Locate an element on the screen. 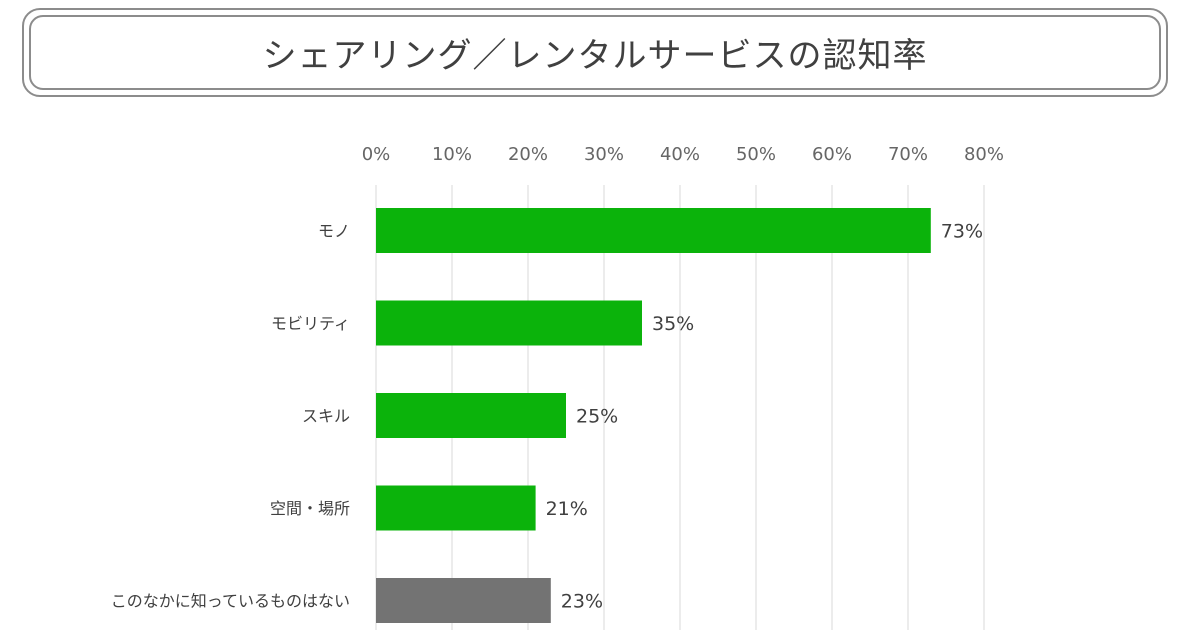 Image resolution: width=1200 pixels, height=630 pixels. value-label: 23% is located at coordinates (582, 602).